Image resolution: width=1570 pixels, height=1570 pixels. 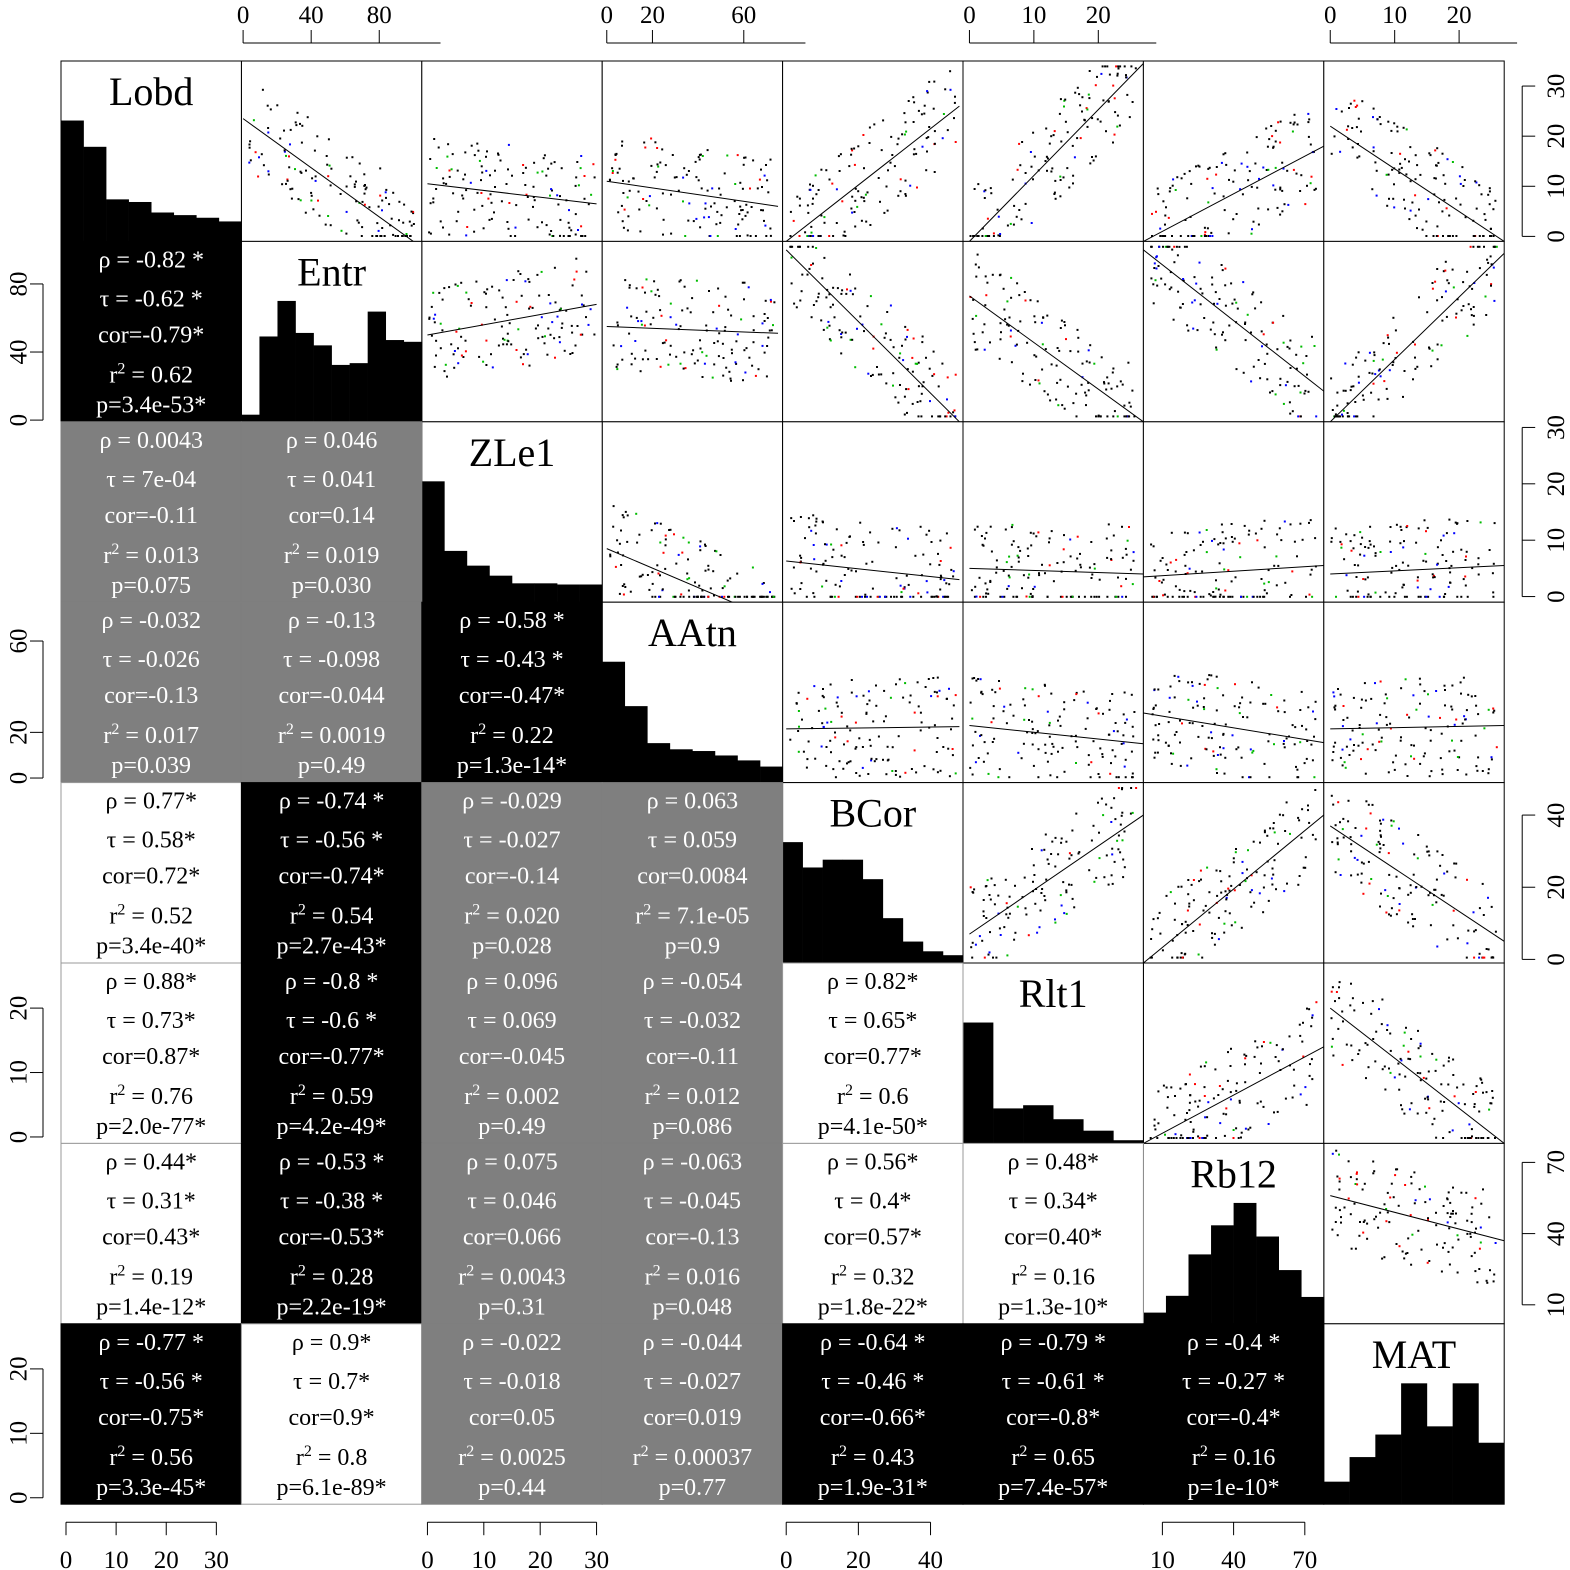 I want to click on tick-label: 40, so click(x=930, y=1558).